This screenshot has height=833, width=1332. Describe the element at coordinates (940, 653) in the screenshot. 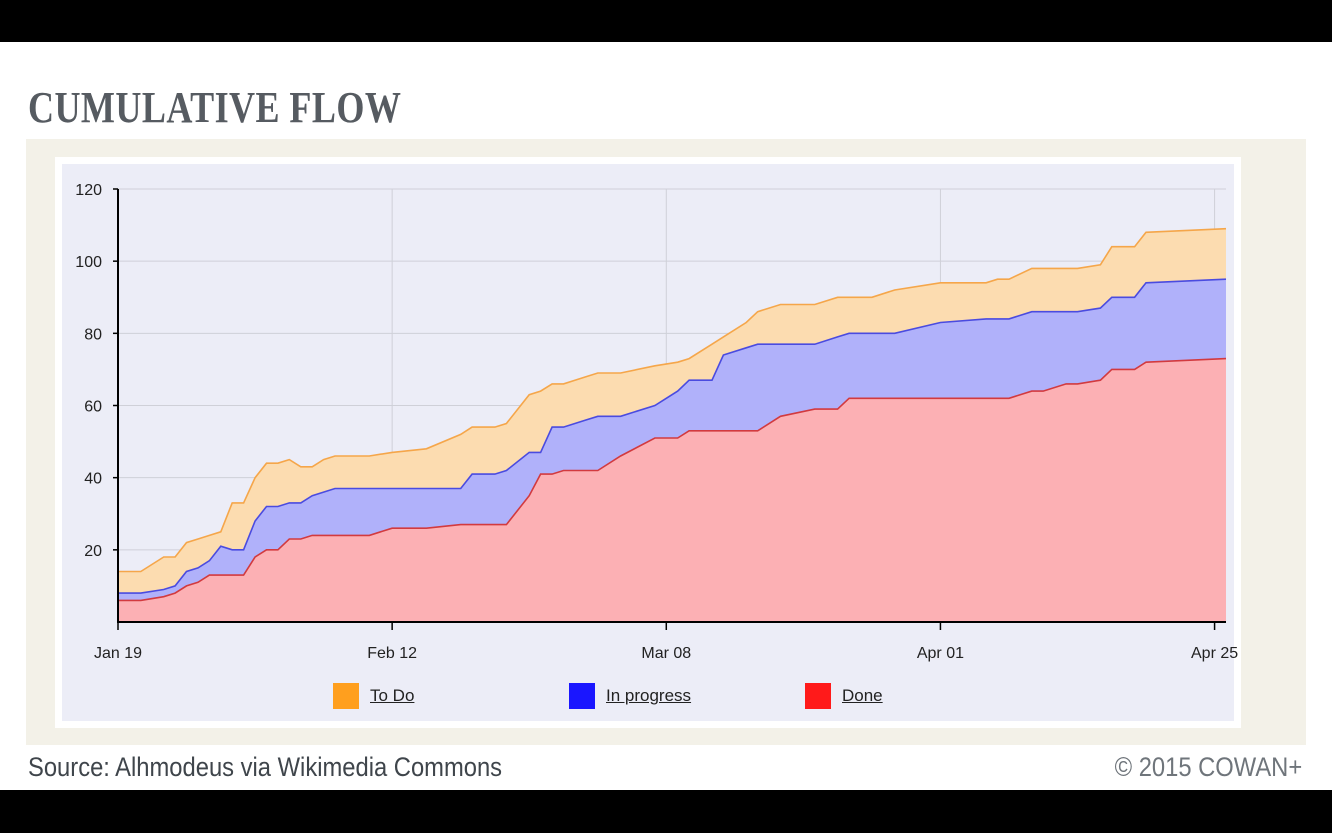

I see `x-tick-label: Apr 01` at that location.